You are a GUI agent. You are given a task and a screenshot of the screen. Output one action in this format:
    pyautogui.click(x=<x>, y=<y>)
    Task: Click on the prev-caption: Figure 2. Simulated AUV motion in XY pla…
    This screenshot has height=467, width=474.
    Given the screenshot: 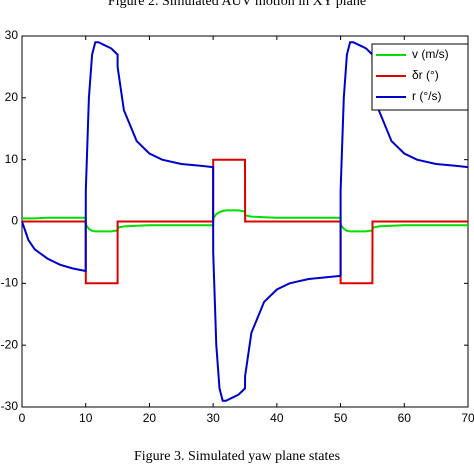 What is the action you would take?
    pyautogui.click(x=237, y=4)
    